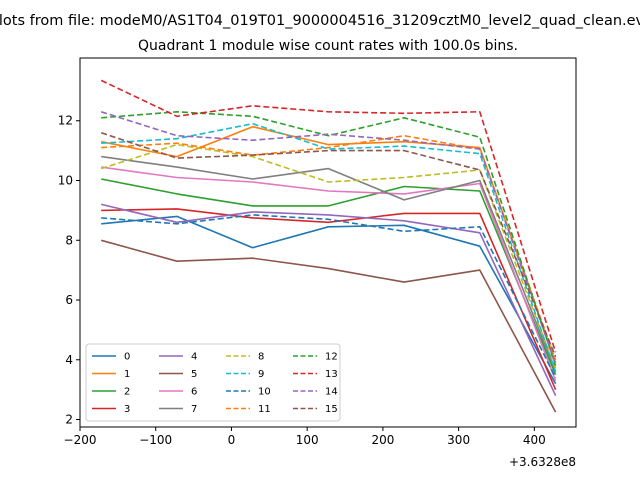 The width and height of the screenshot is (640, 484). Describe the element at coordinates (69, 420) in the screenshot. I see `y-tick-label: 2` at that location.